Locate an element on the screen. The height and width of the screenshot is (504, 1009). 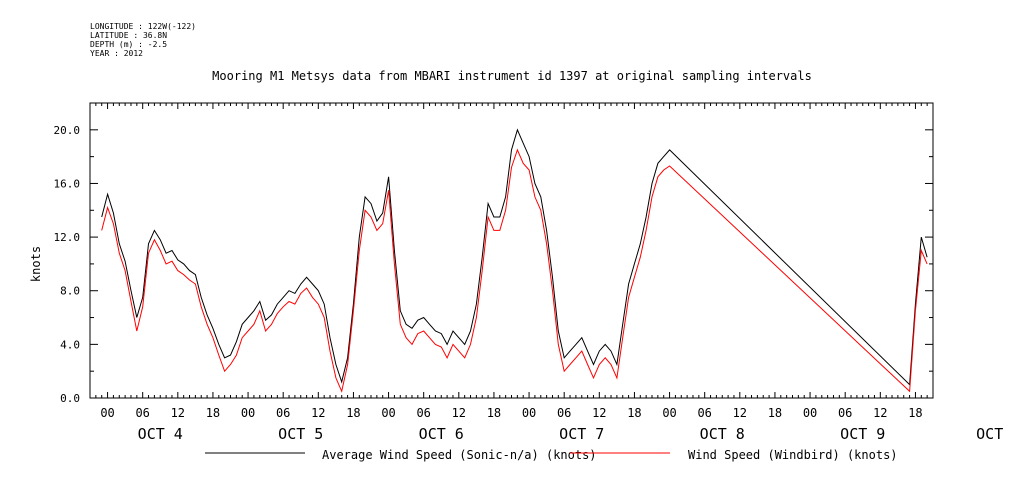
x-day-label: OCT 10 is located at coordinates (992, 434).